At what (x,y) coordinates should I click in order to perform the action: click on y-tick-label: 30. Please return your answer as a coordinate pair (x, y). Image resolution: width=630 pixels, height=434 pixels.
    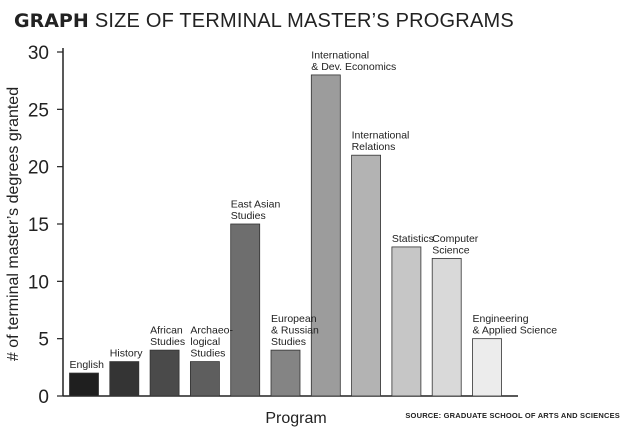
    Looking at the image, I should click on (38, 53).